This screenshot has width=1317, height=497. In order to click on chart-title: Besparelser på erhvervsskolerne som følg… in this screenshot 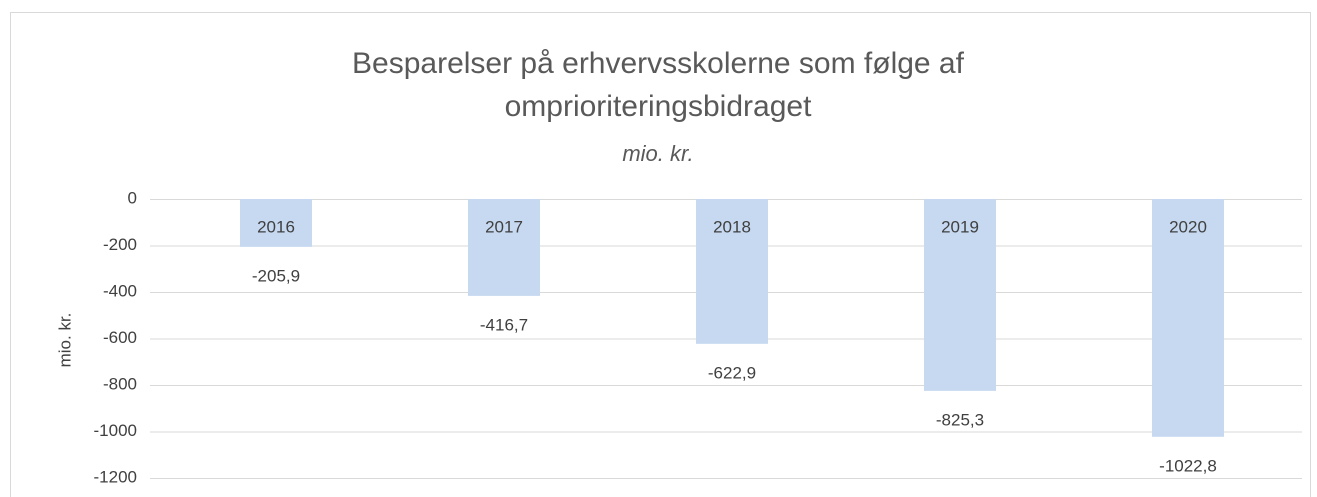, I will do `click(658, 85)`.